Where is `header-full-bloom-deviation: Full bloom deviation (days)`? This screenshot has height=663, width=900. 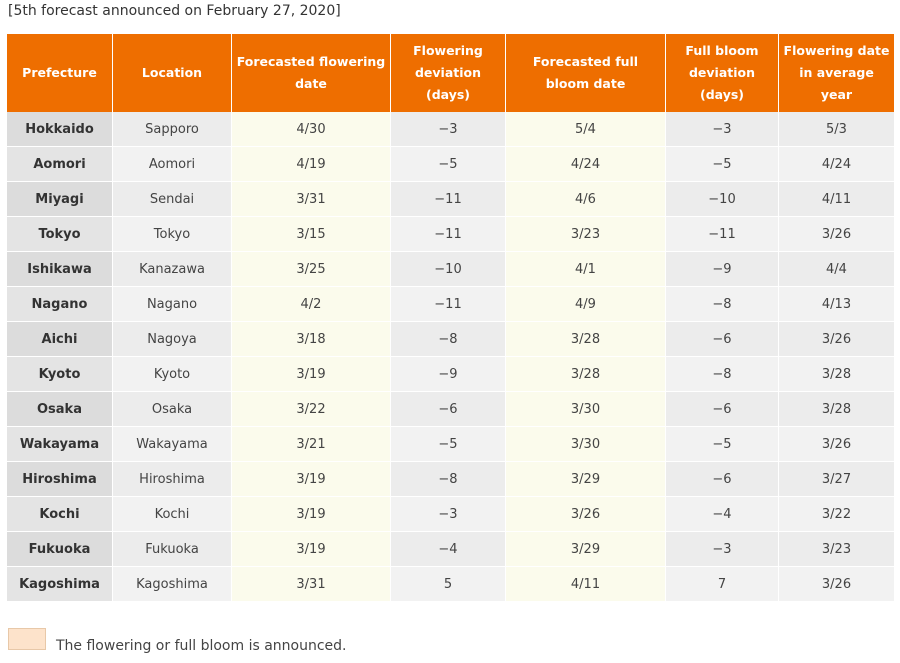
header-full-bloom-deviation: Full bloom deviation (days) is located at coordinates (722, 73).